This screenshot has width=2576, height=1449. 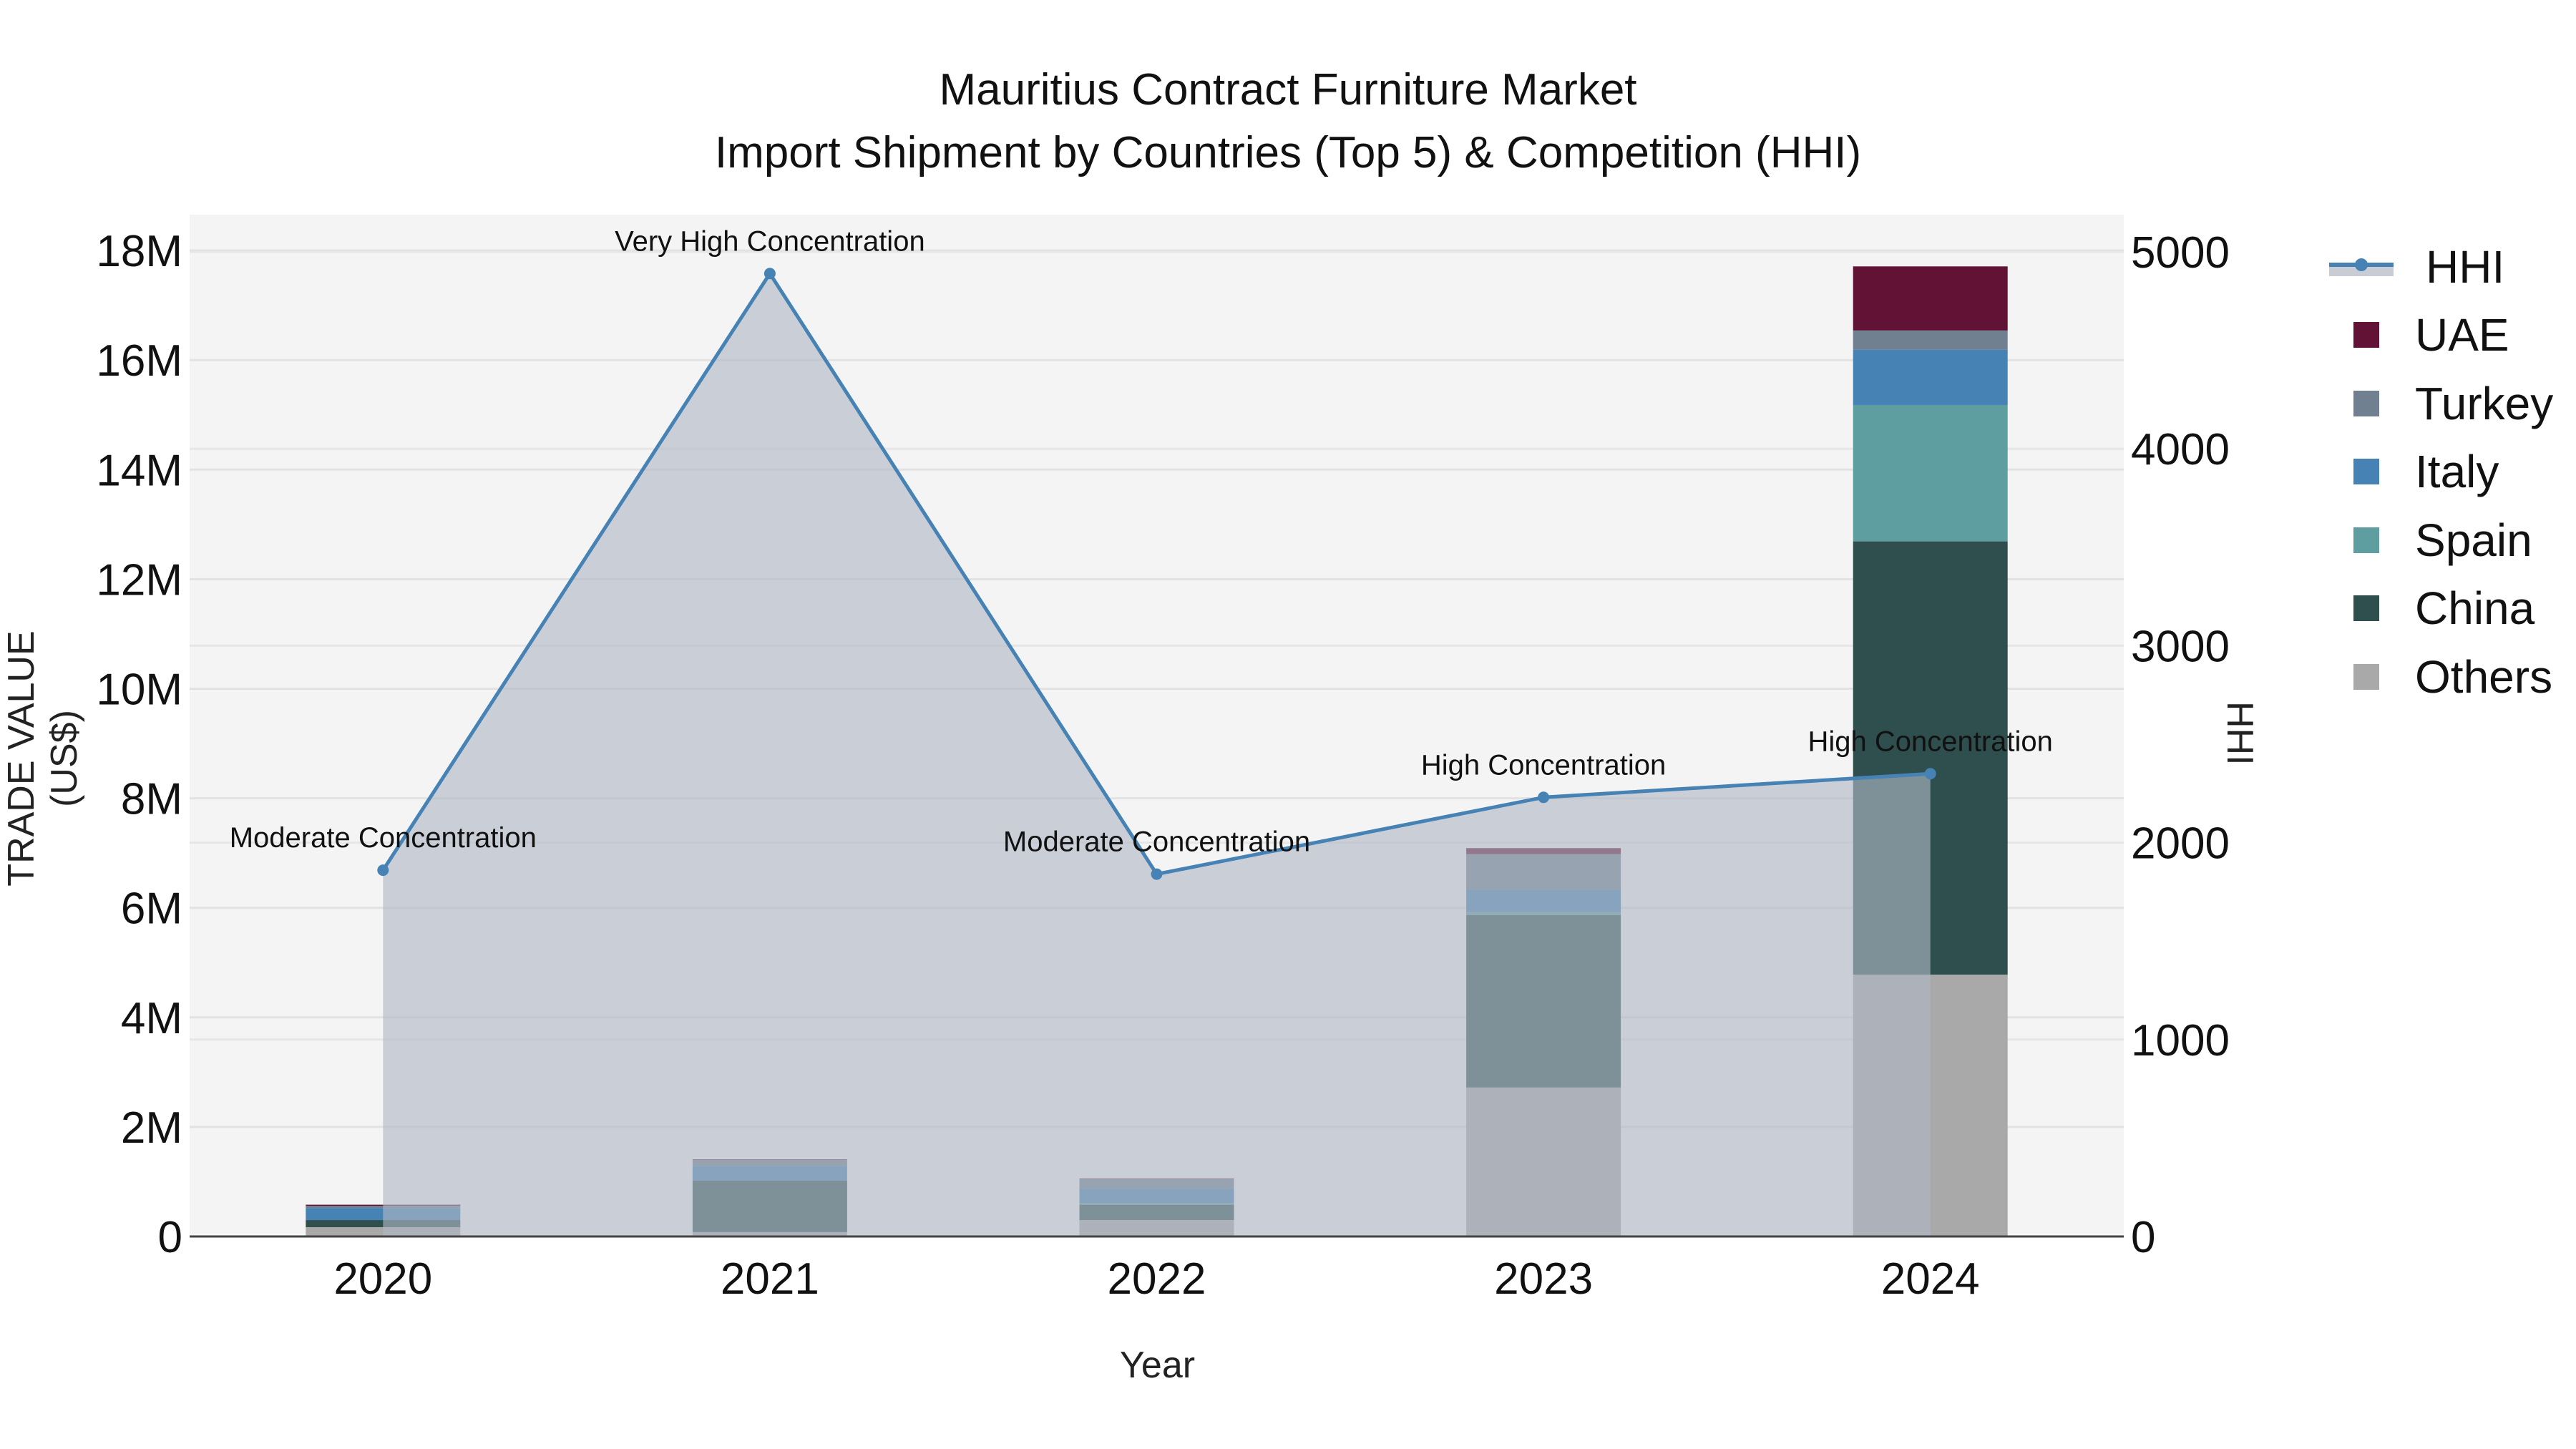 I want to click on y-right-axis-title: HHI, so click(x=2239, y=733).